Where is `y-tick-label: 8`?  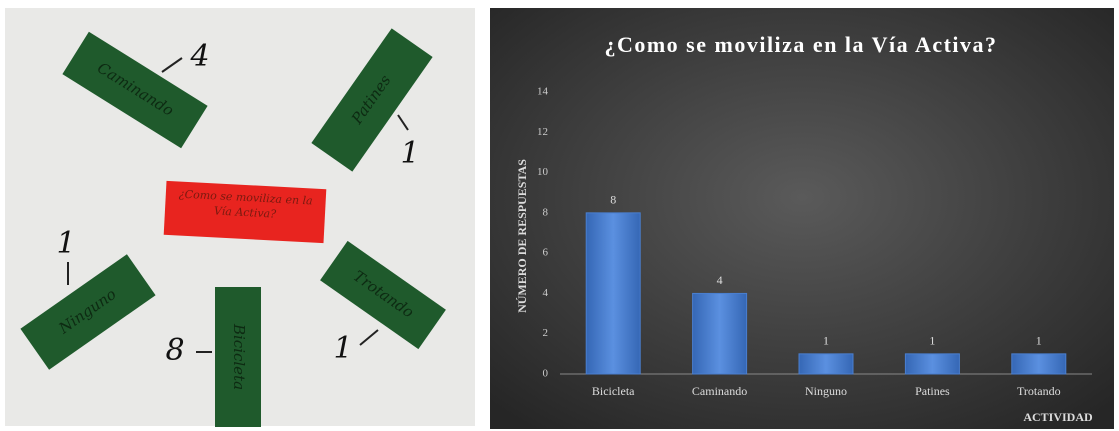 y-tick-label: 8 is located at coordinates (546, 212).